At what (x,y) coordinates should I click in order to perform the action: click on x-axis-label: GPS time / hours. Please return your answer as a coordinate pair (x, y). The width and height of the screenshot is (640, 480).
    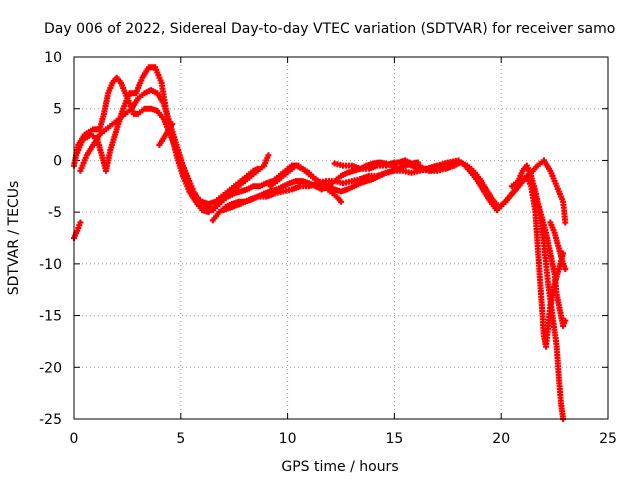
    Looking at the image, I should click on (339, 467).